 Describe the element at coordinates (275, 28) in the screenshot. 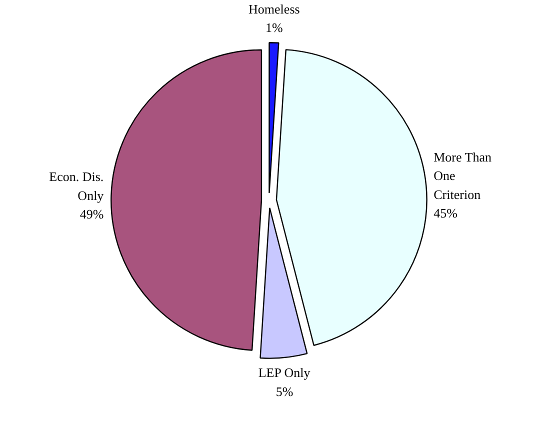

I see `data-label: 1%` at that location.